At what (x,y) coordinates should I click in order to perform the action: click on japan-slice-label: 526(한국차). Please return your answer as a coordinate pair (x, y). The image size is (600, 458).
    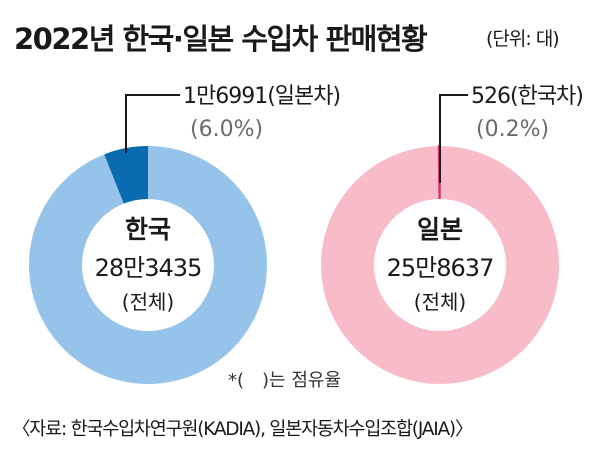
    Looking at the image, I should click on (527, 96).